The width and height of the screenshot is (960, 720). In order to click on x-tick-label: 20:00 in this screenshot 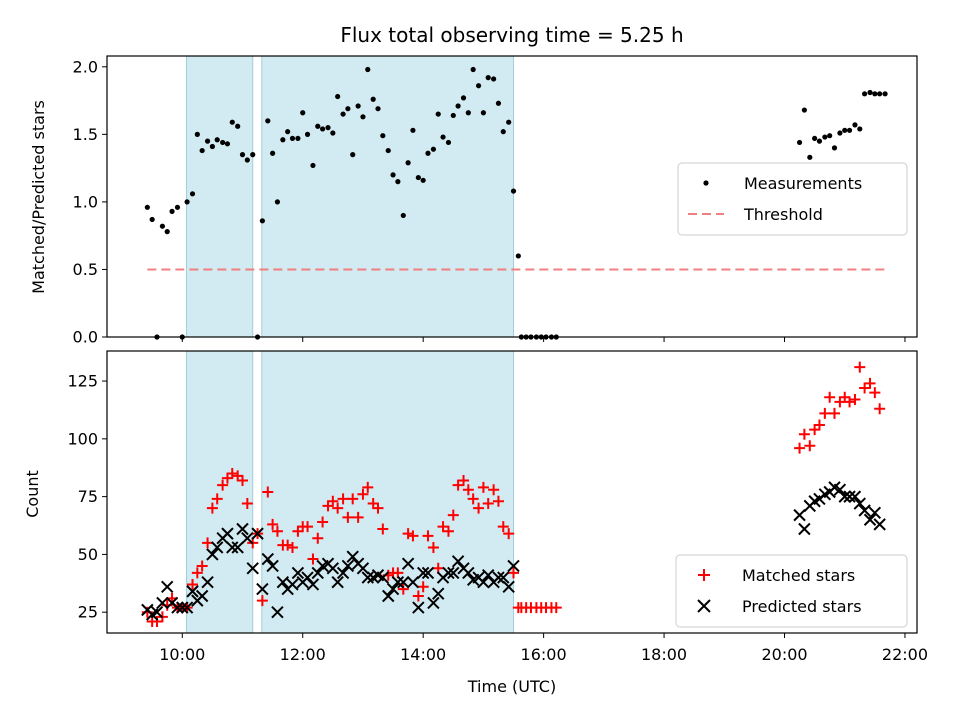, I will do `click(784, 654)`.